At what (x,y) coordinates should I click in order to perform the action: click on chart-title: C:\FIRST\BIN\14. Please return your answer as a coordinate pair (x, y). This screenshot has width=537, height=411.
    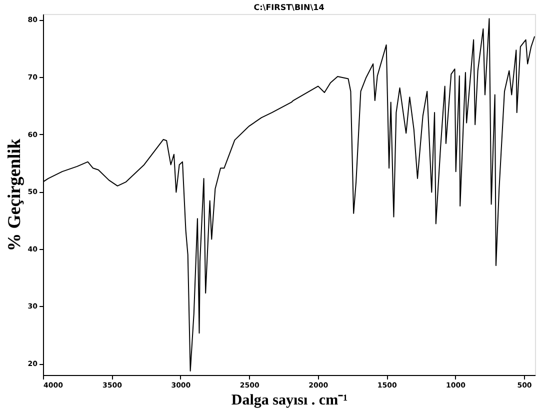
    Looking at the image, I should click on (289, 7).